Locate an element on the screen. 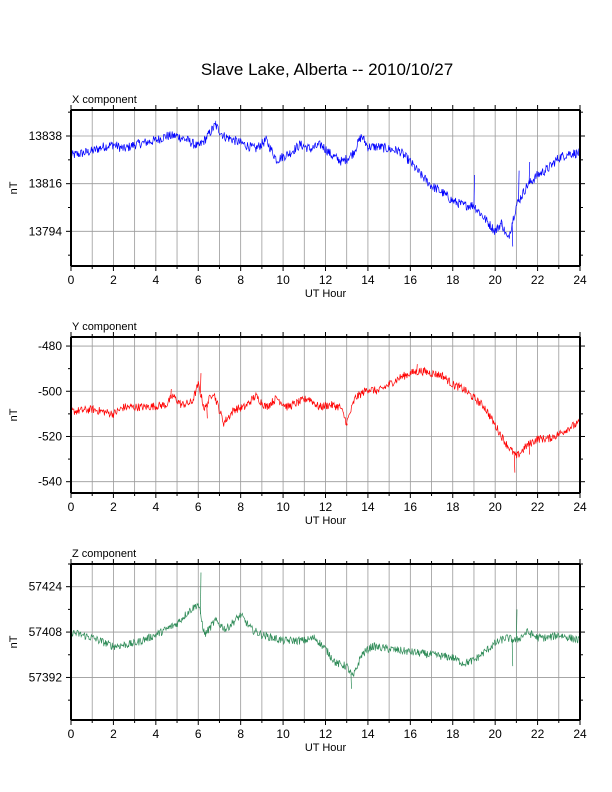 The width and height of the screenshot is (612, 792). panel-title: Z component is located at coordinates (104, 554).